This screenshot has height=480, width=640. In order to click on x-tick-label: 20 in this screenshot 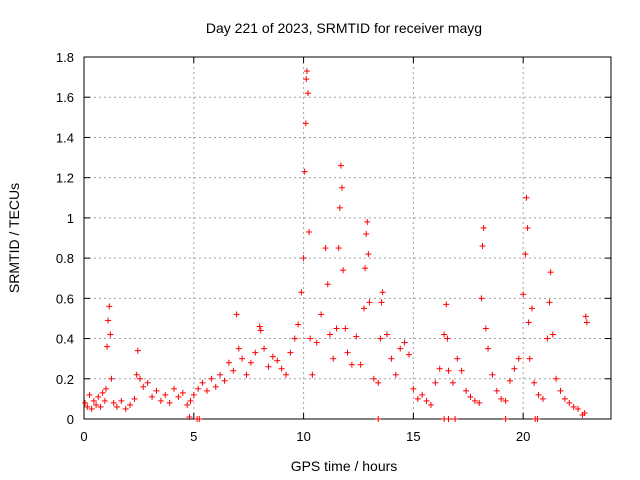, I will do `click(523, 436)`.